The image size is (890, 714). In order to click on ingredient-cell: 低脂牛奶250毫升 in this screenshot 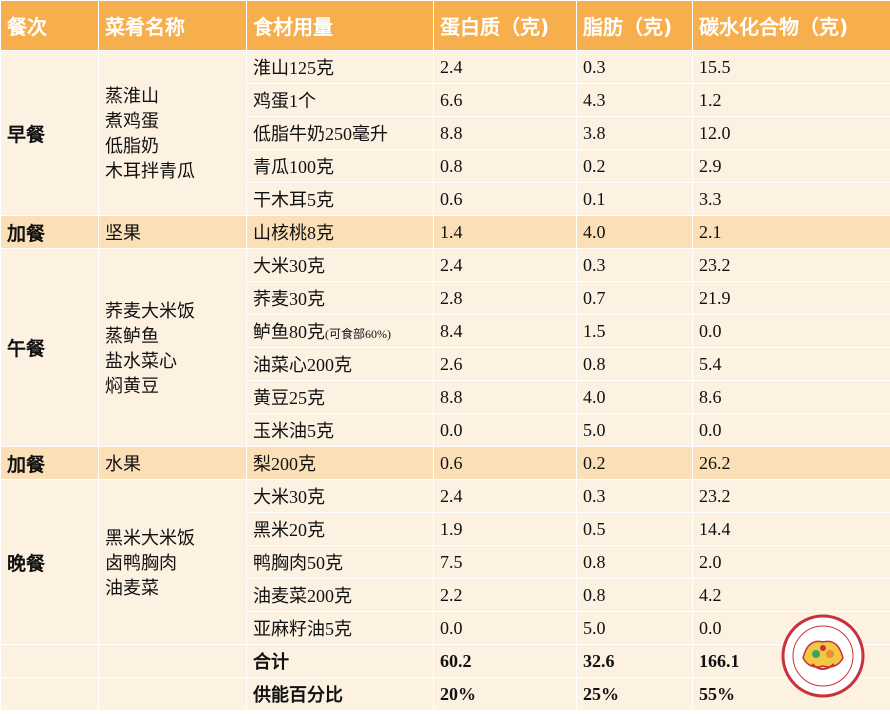, I will do `click(340, 133)`.